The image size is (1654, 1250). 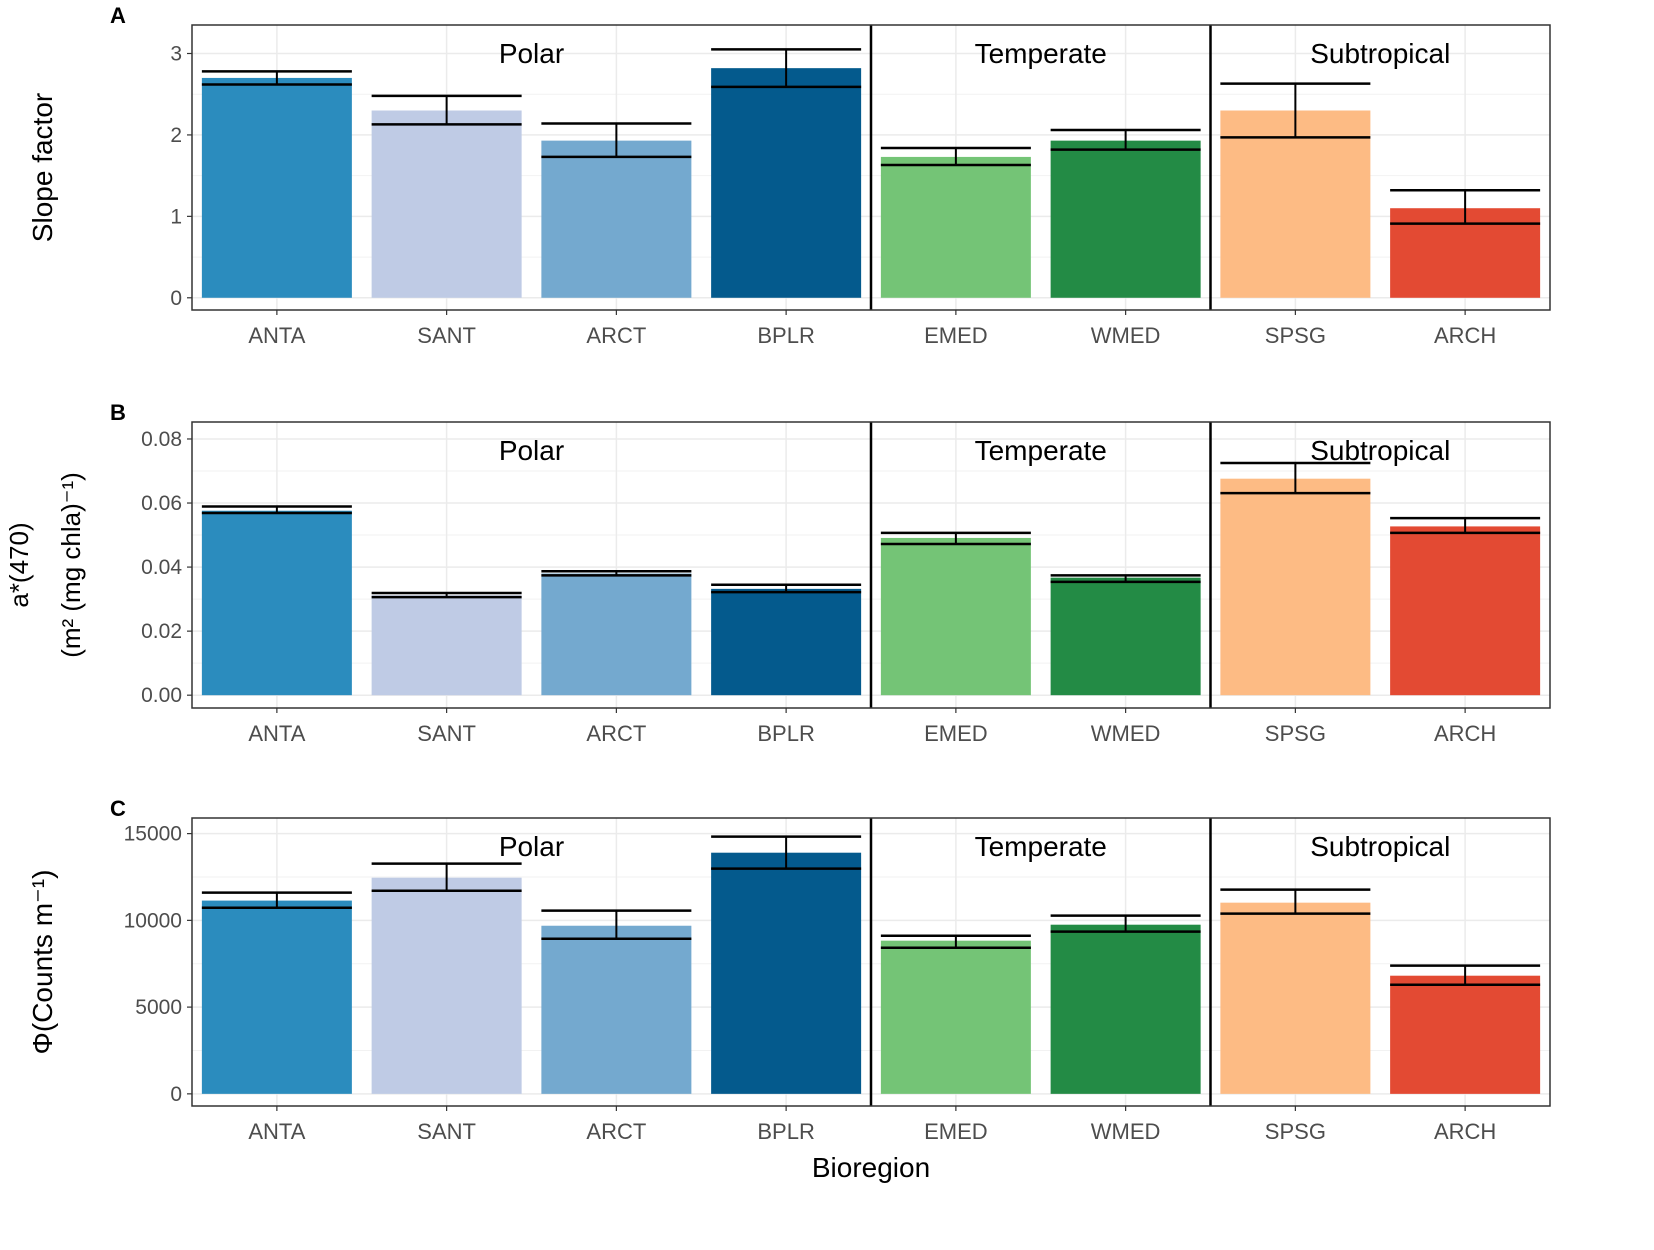 I want to click on y-axis-title-line2: (m² (mg chla)⁻¹), so click(x=71, y=565).